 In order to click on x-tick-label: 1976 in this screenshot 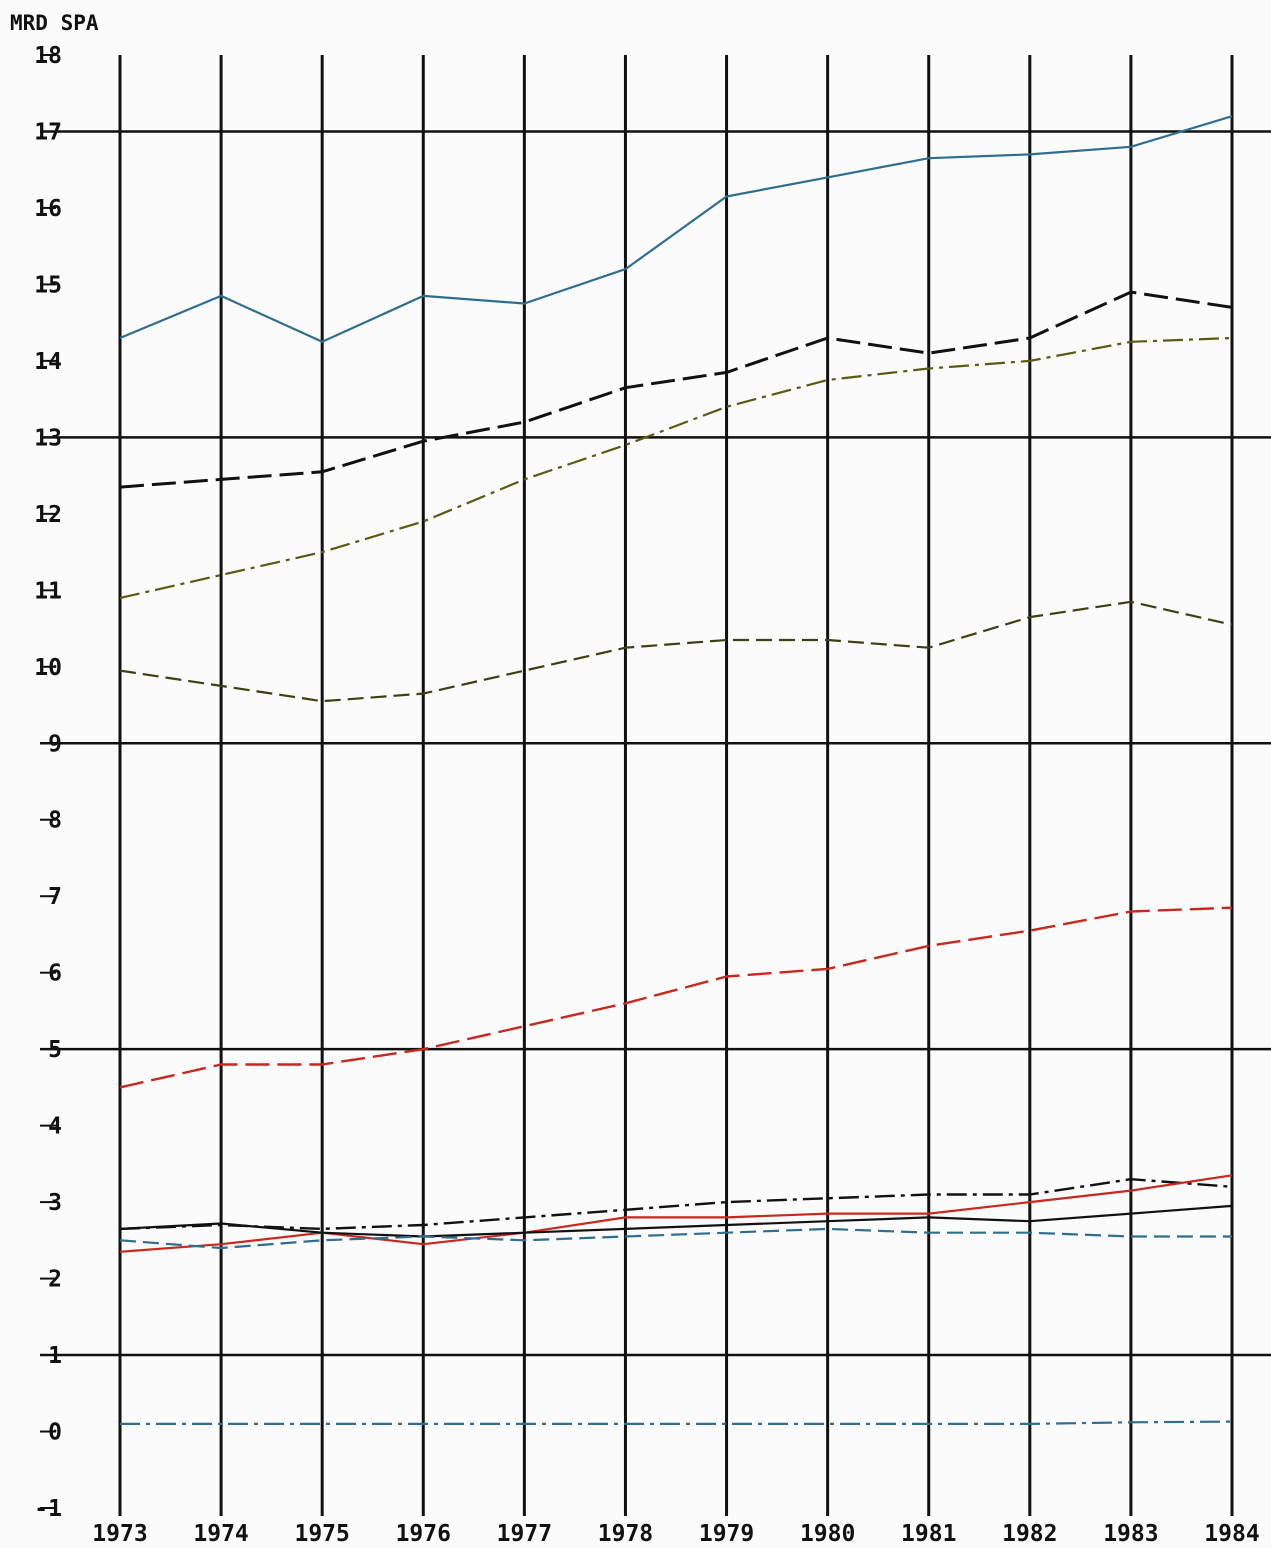, I will do `click(423, 1534)`.